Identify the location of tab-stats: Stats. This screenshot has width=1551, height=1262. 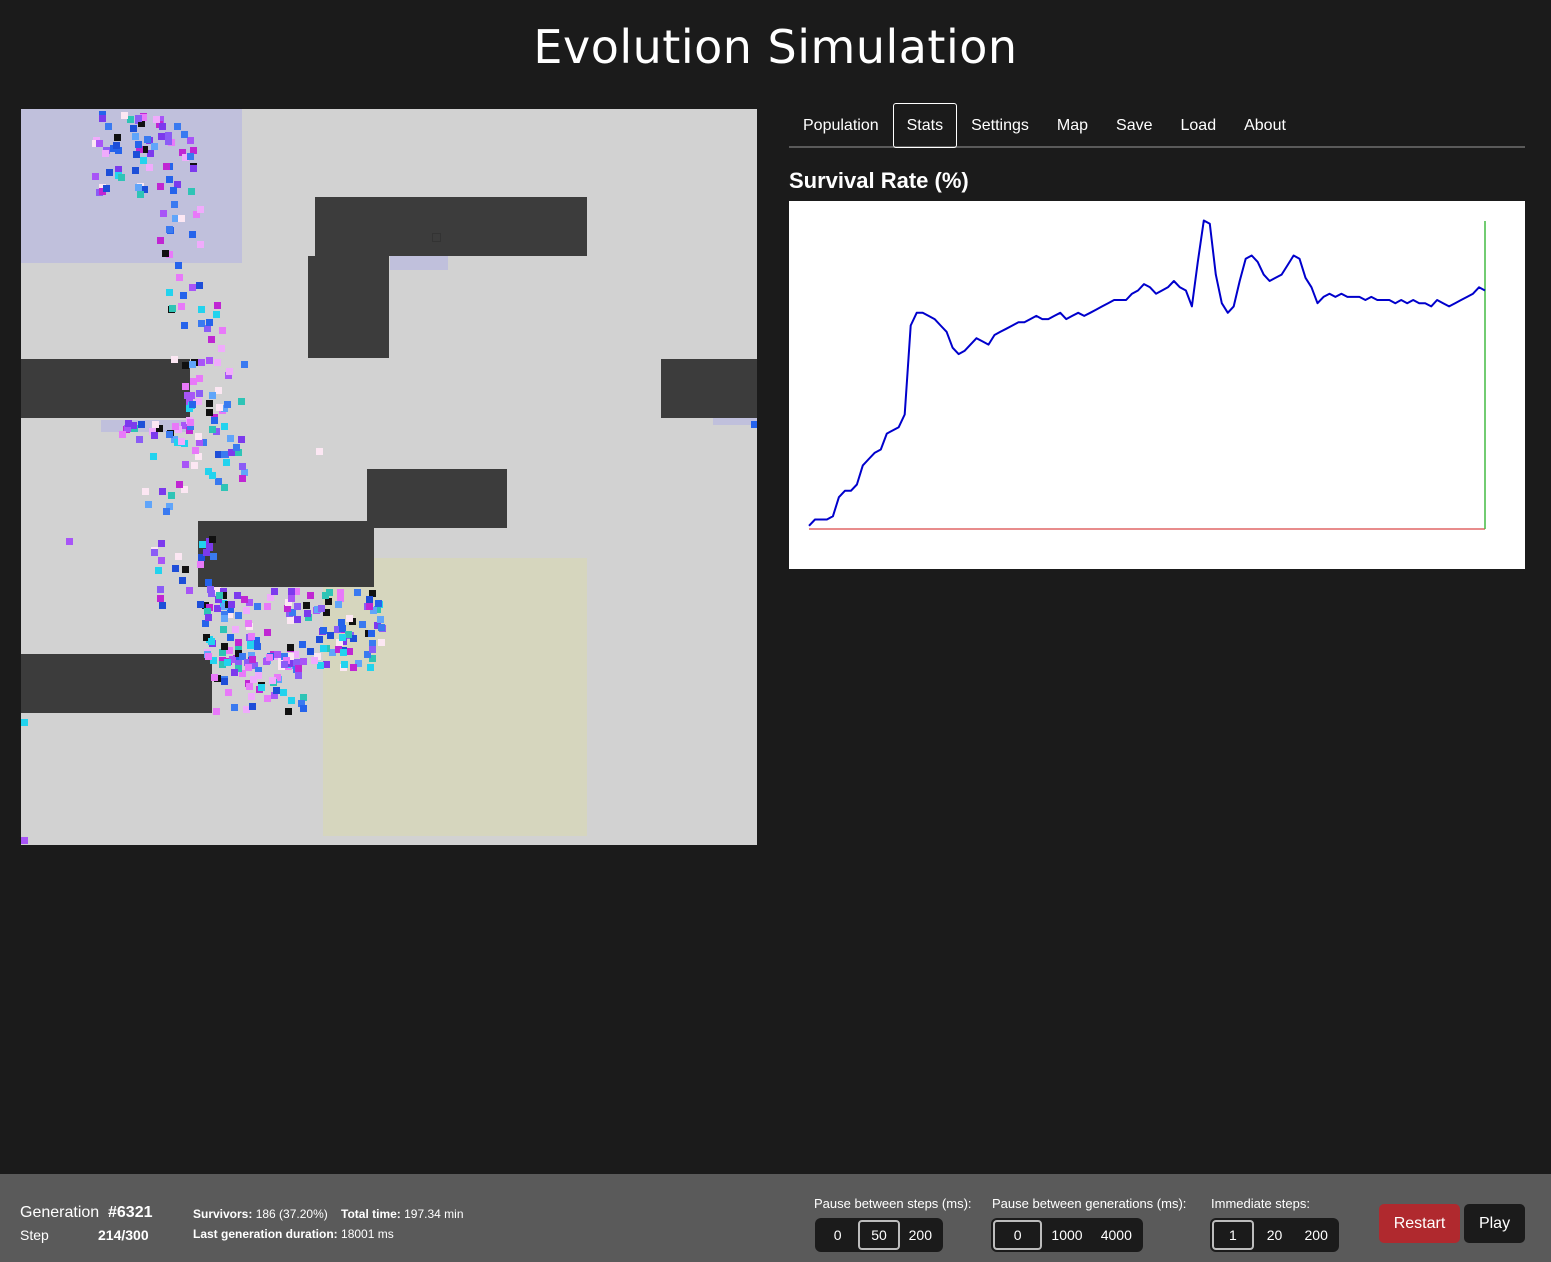
(925, 125).